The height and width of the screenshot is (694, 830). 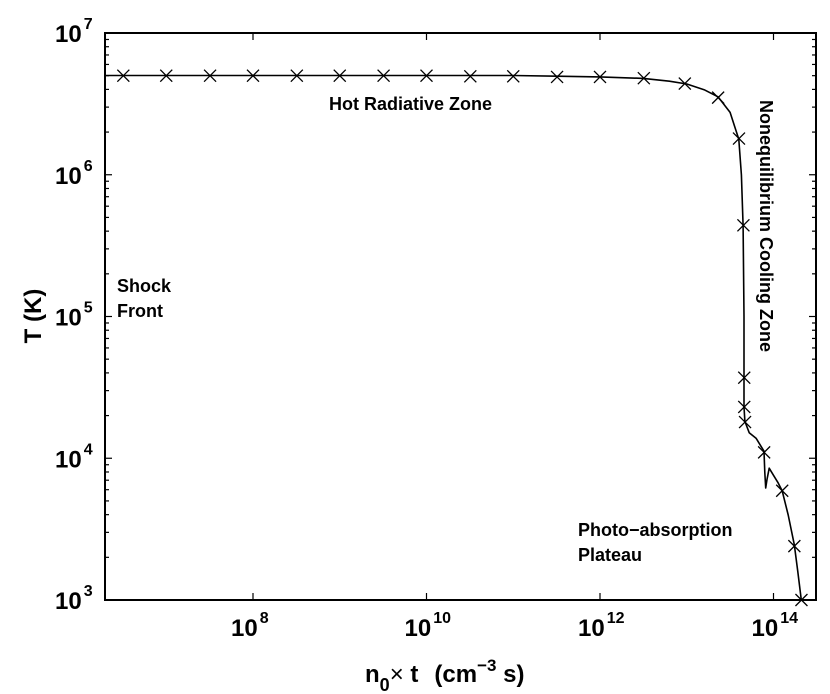 What do you see at coordinates (385, 684) in the screenshot?
I see `x-axis-label-subscript: 0` at bounding box center [385, 684].